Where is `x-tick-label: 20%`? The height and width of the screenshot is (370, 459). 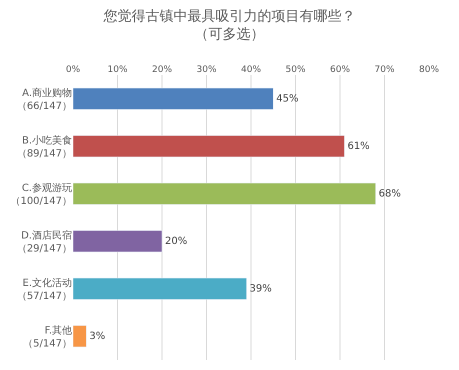 x-tick-label: 20% is located at coordinates (162, 70).